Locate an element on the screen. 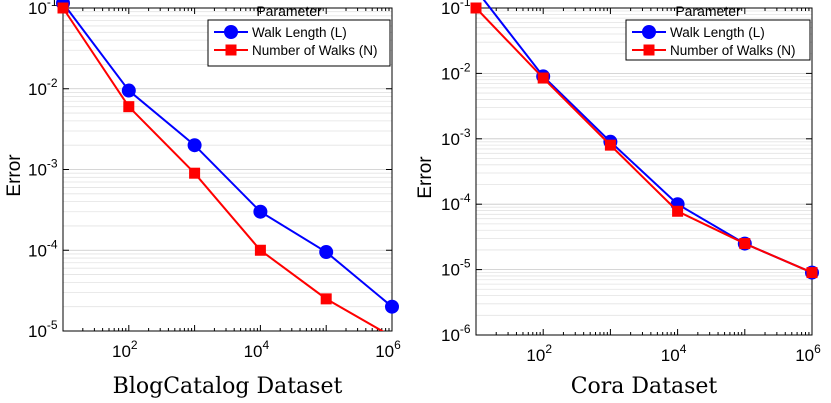 The height and width of the screenshot is (403, 831). y-tick-exponent: -6 is located at coordinates (465, 329).